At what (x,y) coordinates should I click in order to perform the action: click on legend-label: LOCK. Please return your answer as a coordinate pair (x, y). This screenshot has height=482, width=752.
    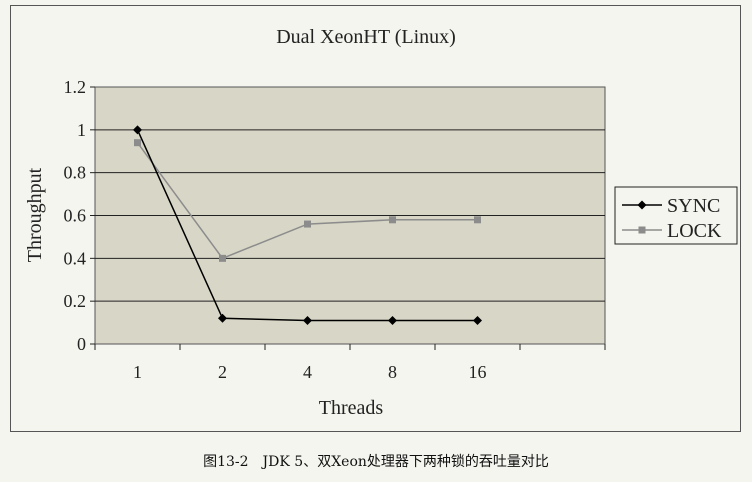
    Looking at the image, I should click on (694, 231).